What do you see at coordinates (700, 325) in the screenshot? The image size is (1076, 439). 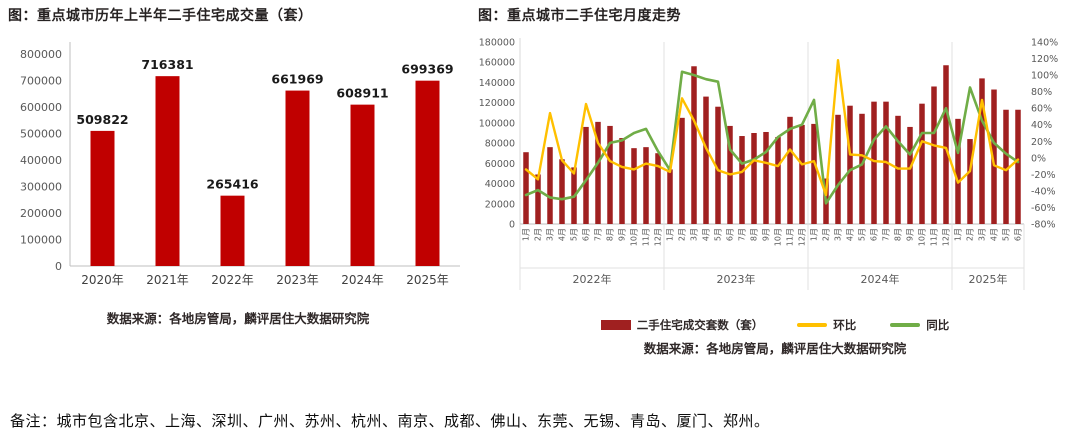 I see `legend-label-volume: 二手住宅成交套数（套）` at bounding box center [700, 325].